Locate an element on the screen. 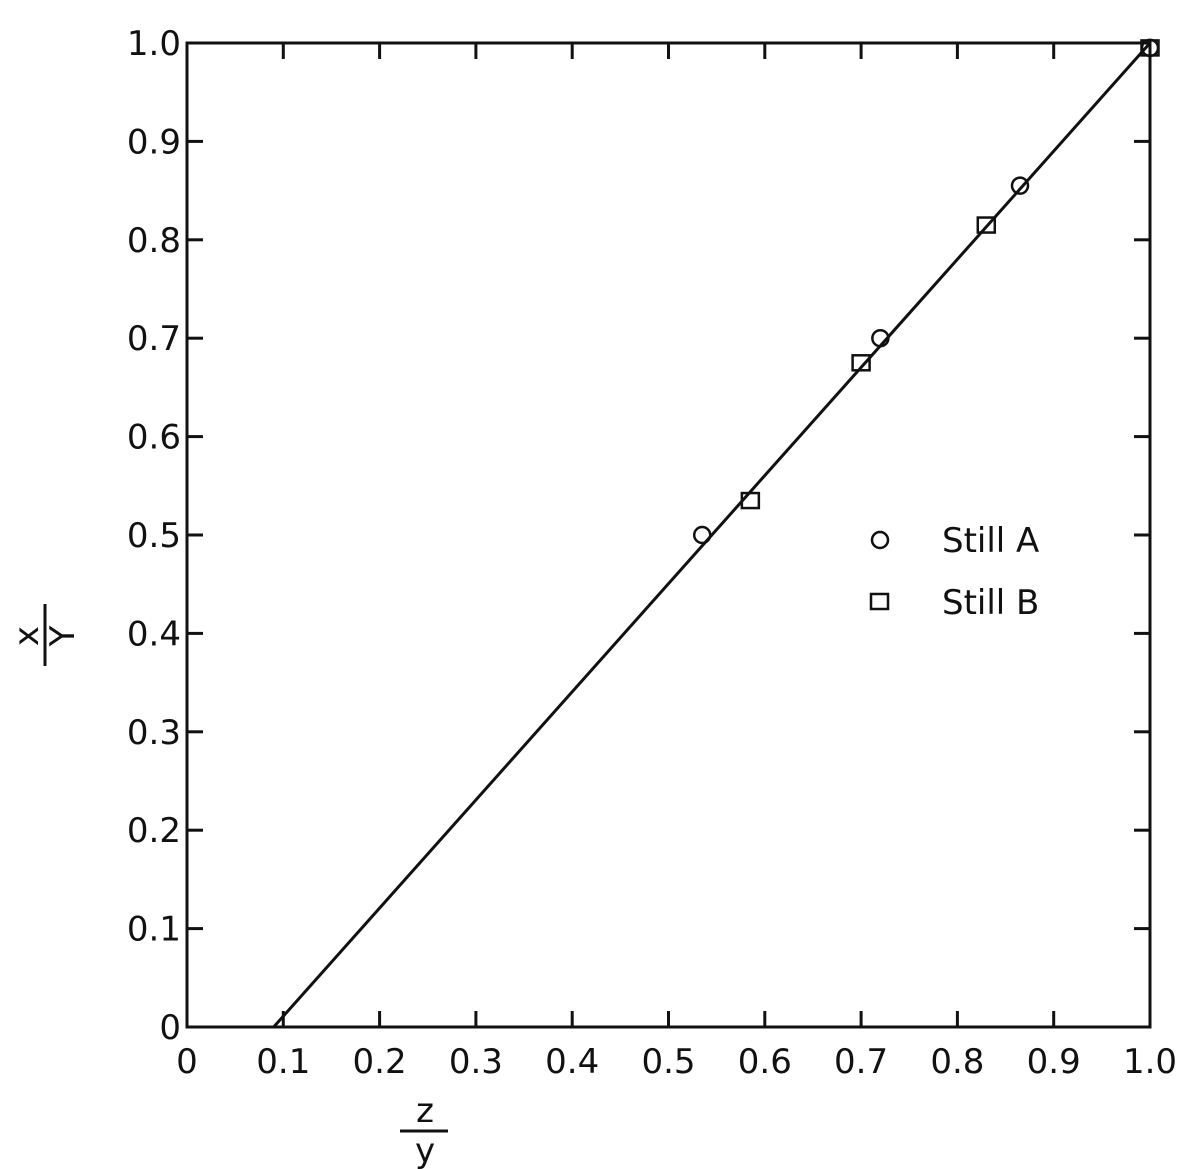  x-tick-label: 0.5 is located at coordinates (668, 1062).